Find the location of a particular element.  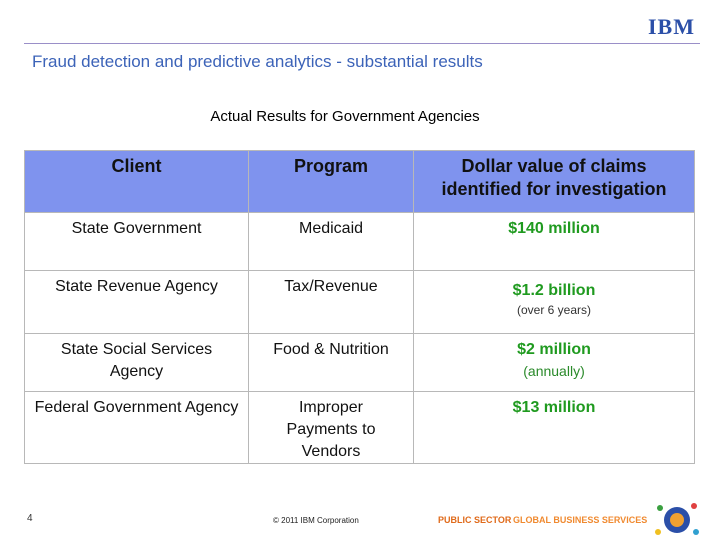

row: State Government Medicaid $140 million is located at coordinates (359, 241).